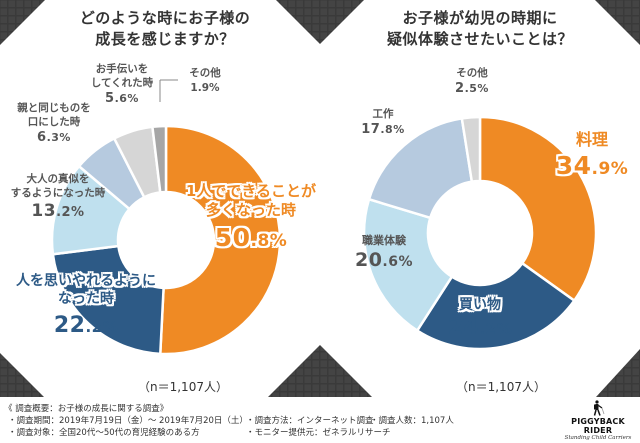 The width and height of the screenshot is (640, 443). Describe the element at coordinates (599, 408) in the screenshot. I see `carrier-figure-icon` at that location.